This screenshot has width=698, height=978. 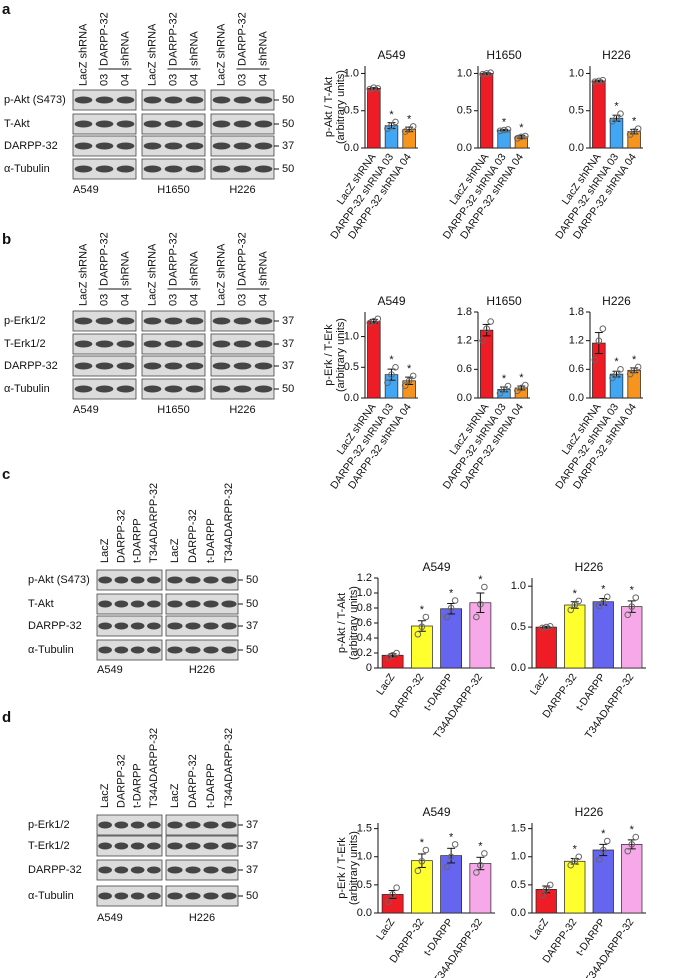 What do you see at coordinates (202, 670) in the screenshot?
I see `cell-line-label: H226` at bounding box center [202, 670].